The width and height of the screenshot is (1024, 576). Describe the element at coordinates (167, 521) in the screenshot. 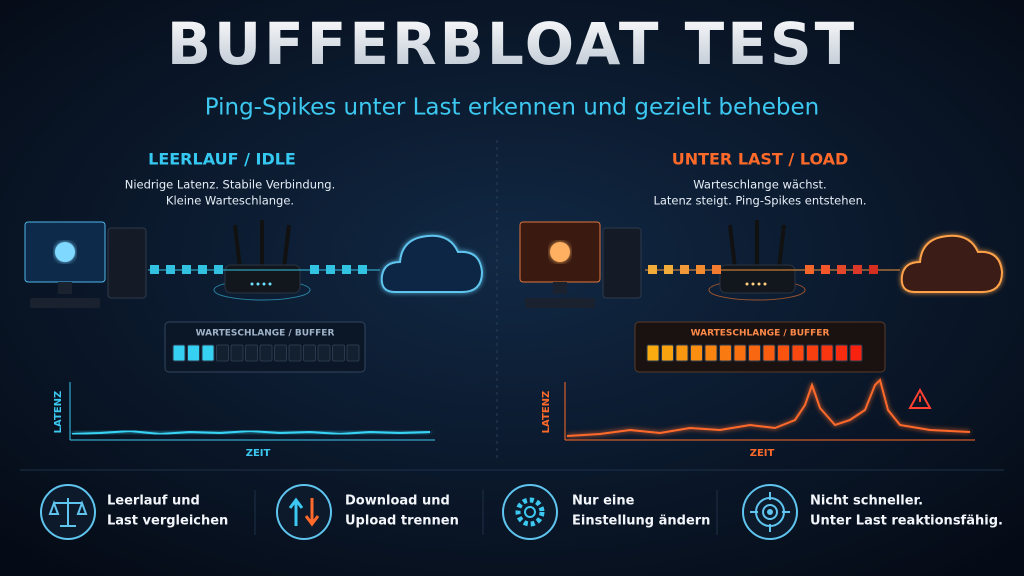

I see `tip-text: Last vergleichen` at that location.